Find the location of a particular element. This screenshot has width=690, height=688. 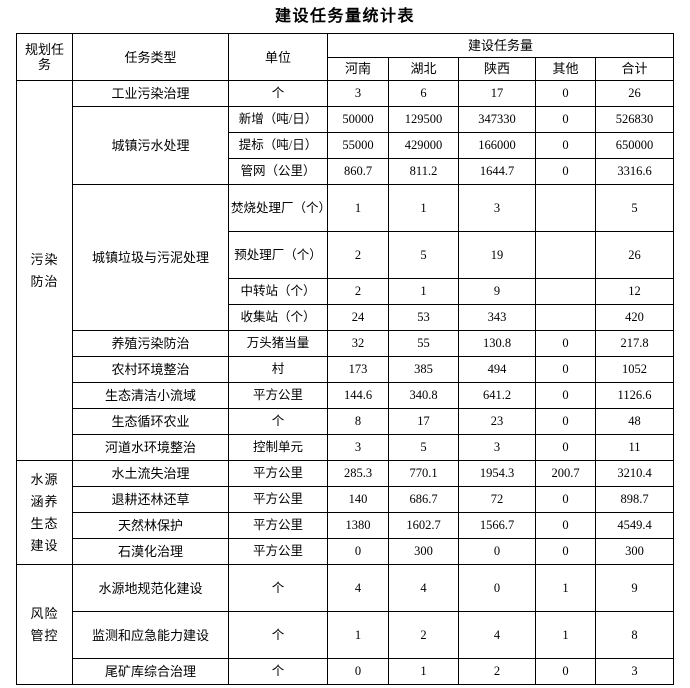

unit-cell: 预处理厂（个） is located at coordinates (278, 255).